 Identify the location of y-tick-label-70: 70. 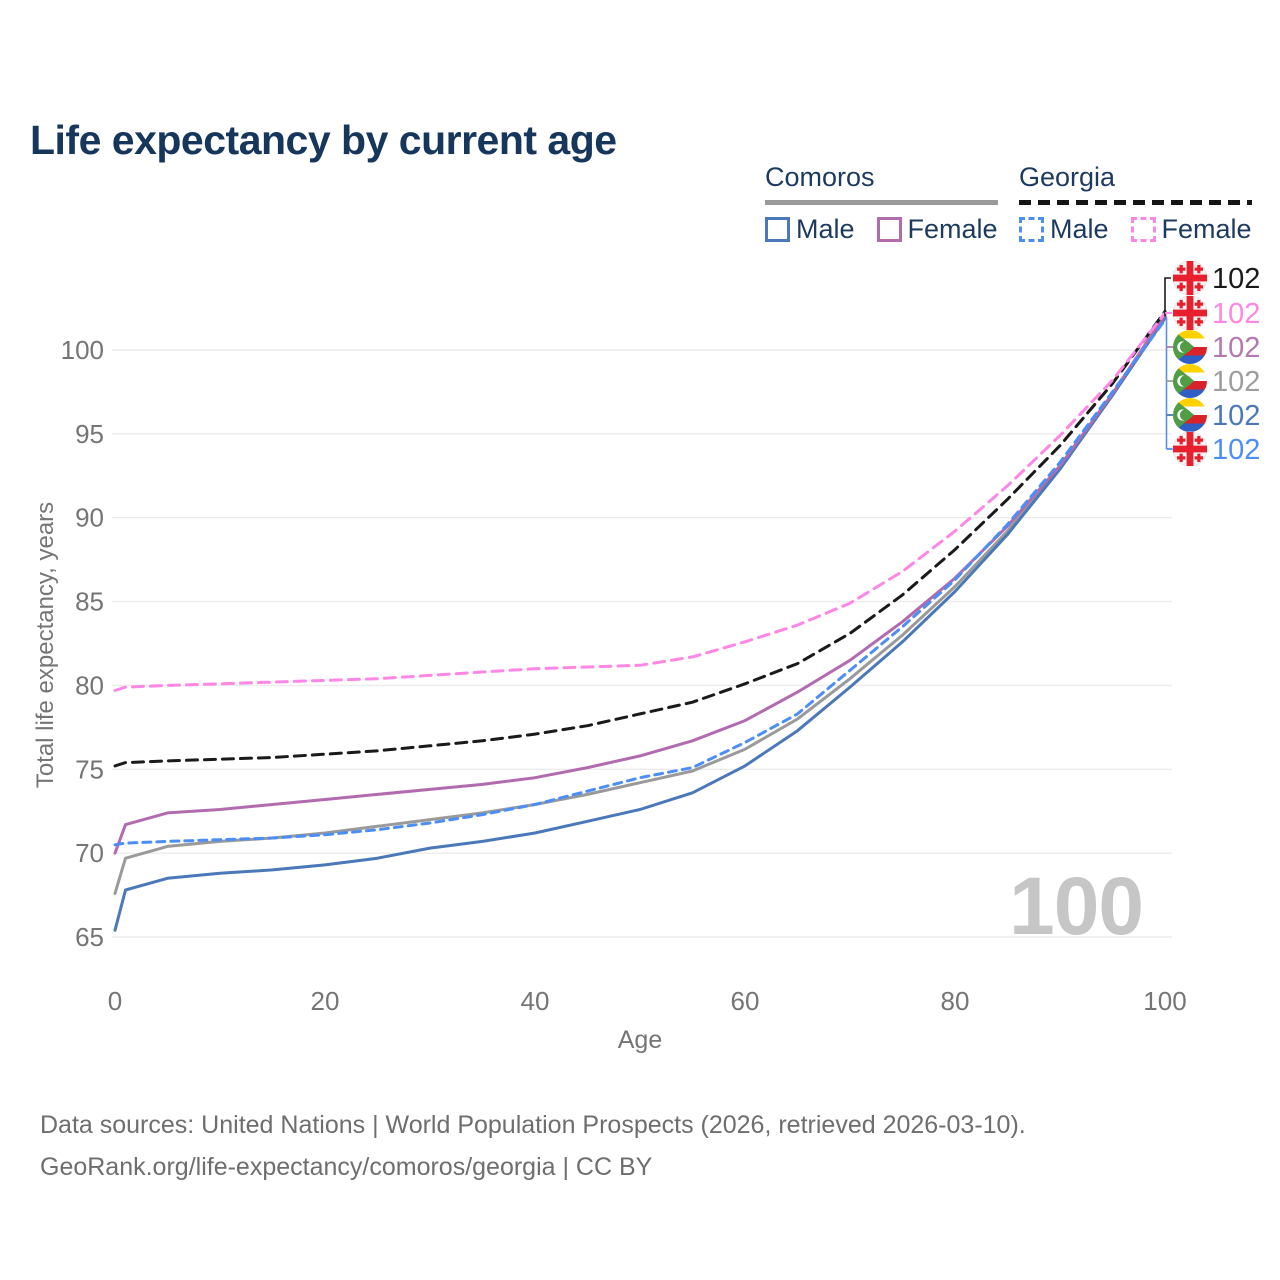
(89, 853).